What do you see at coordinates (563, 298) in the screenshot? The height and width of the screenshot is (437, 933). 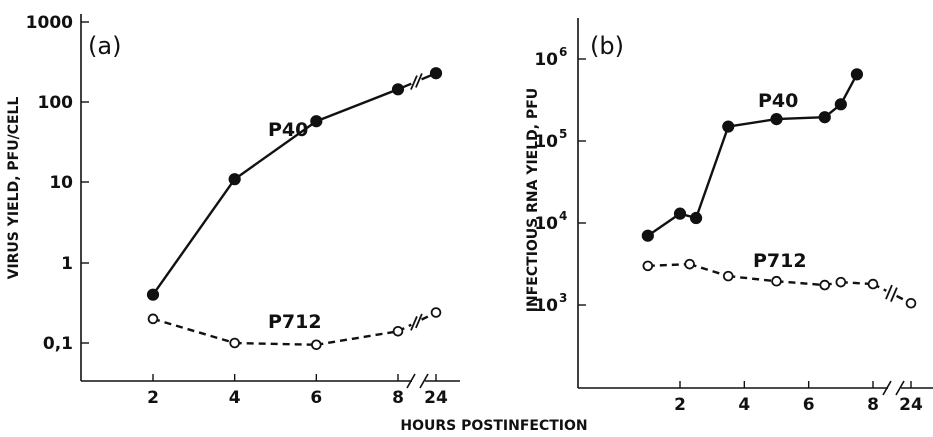 I see `y-tick-exponent: 3` at bounding box center [563, 298].